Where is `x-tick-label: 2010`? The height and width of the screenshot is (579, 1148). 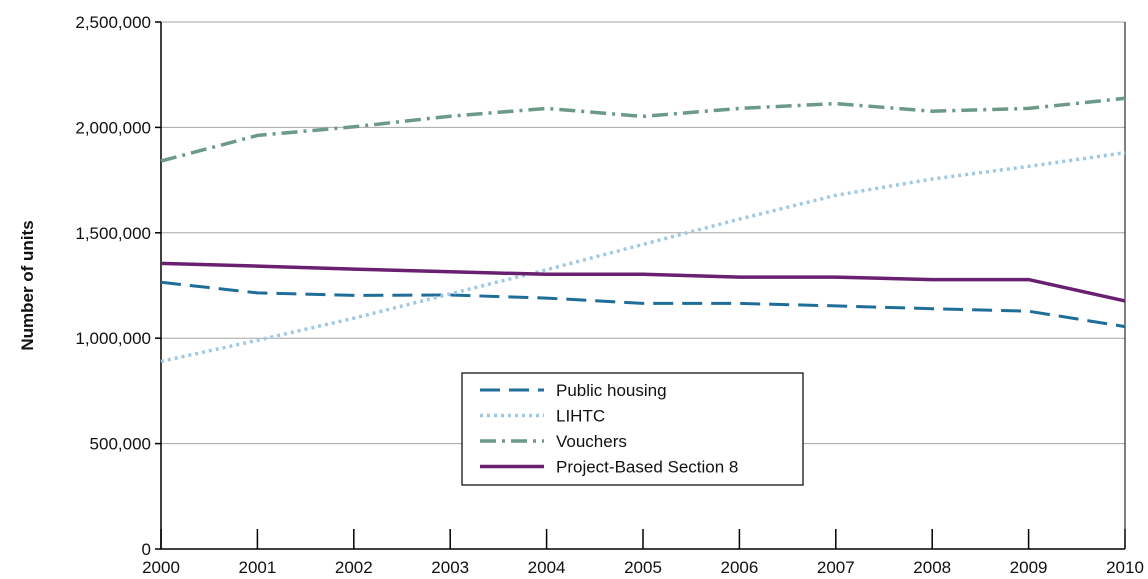 x-tick-label: 2010 is located at coordinates (1125, 567).